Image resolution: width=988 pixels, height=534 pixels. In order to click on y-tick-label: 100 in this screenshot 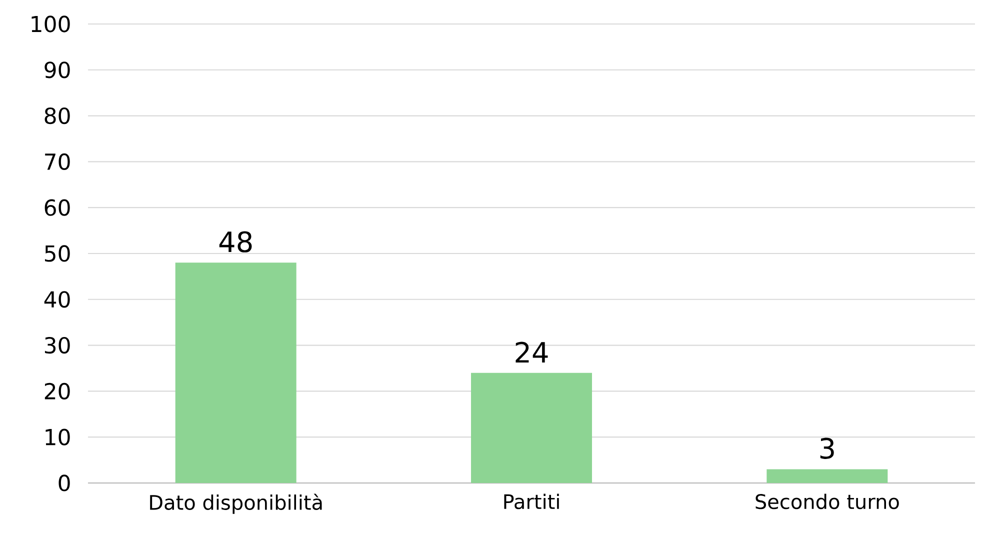, I will do `click(51, 24)`.